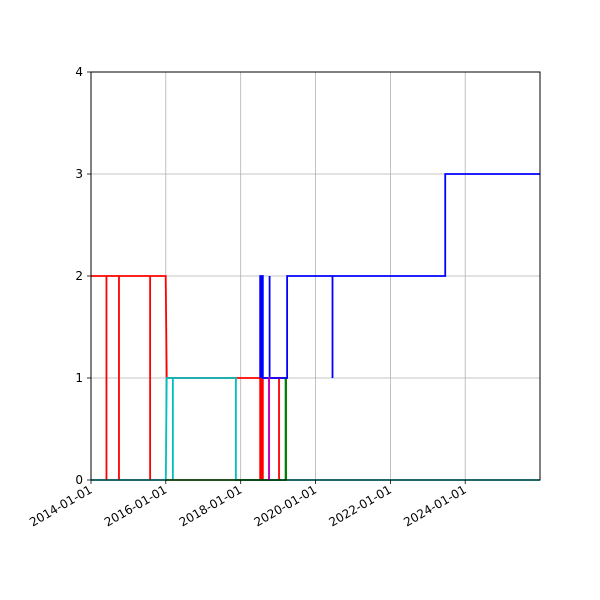 The height and width of the screenshot is (600, 600). What do you see at coordinates (79, 276) in the screenshot?
I see `y-tick-label: 2` at bounding box center [79, 276].